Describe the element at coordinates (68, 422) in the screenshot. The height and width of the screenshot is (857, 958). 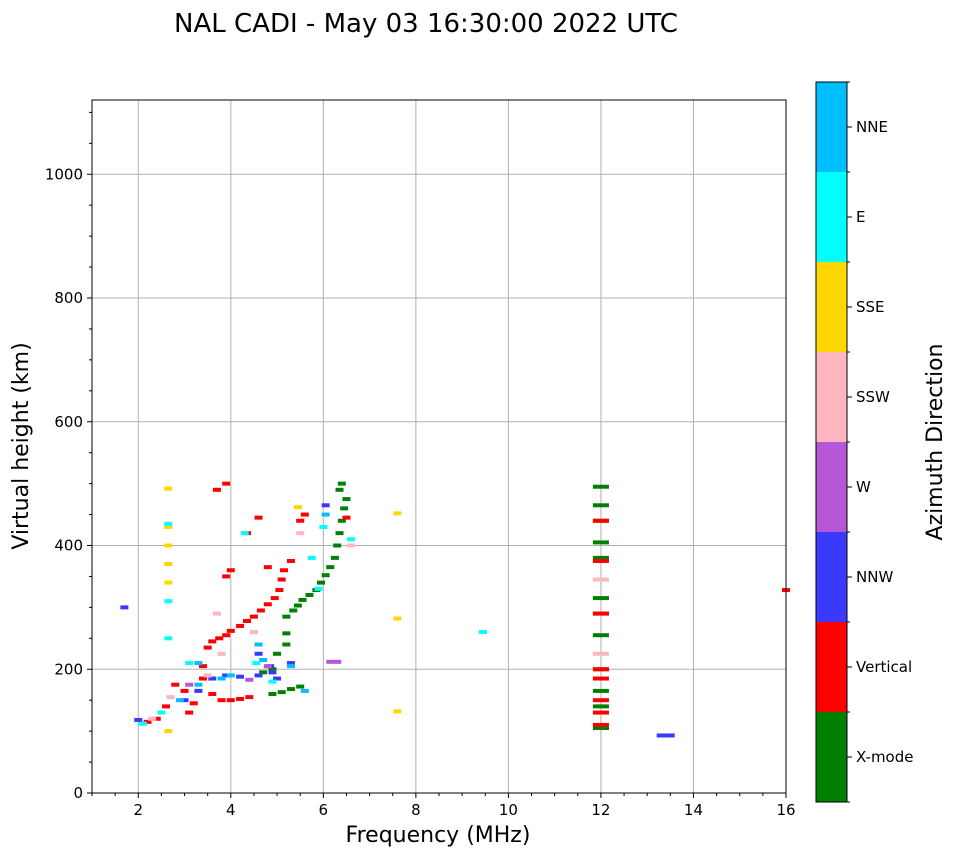
I see `y-tick-label: 600` at that location.